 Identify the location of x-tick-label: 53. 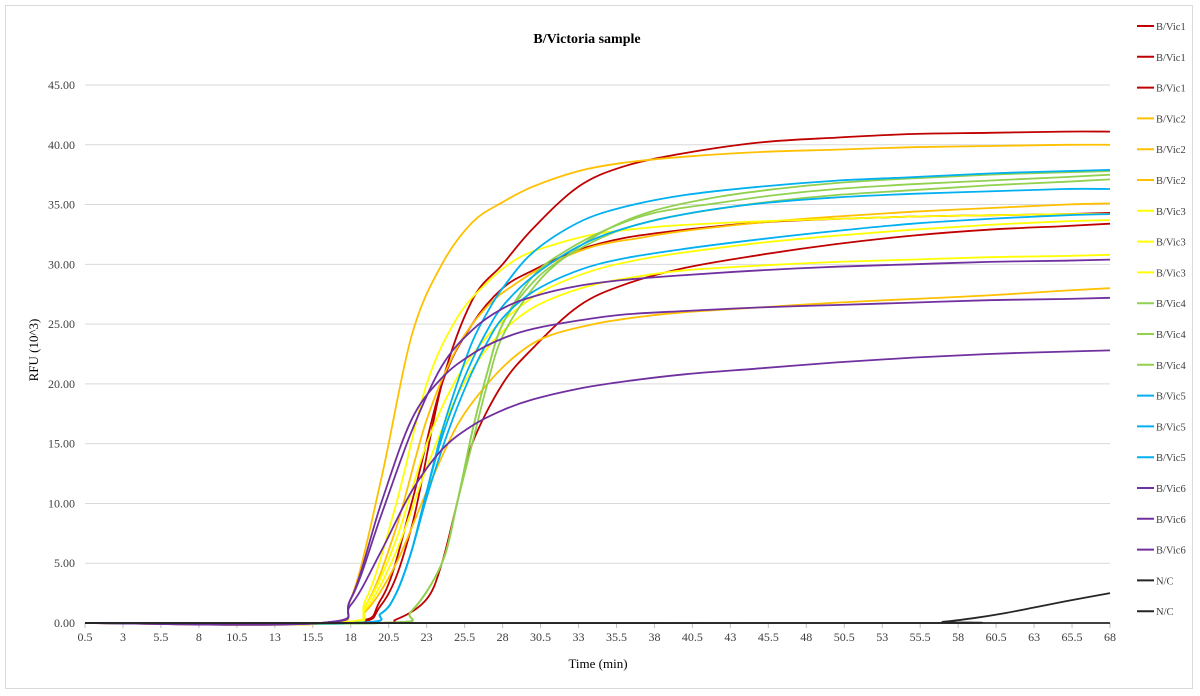
(882, 637).